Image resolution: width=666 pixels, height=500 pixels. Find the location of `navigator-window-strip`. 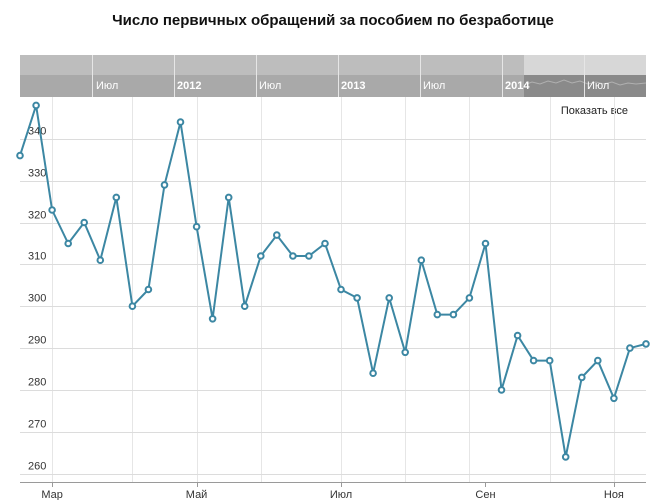

navigator-window-strip is located at coordinates (585, 86).